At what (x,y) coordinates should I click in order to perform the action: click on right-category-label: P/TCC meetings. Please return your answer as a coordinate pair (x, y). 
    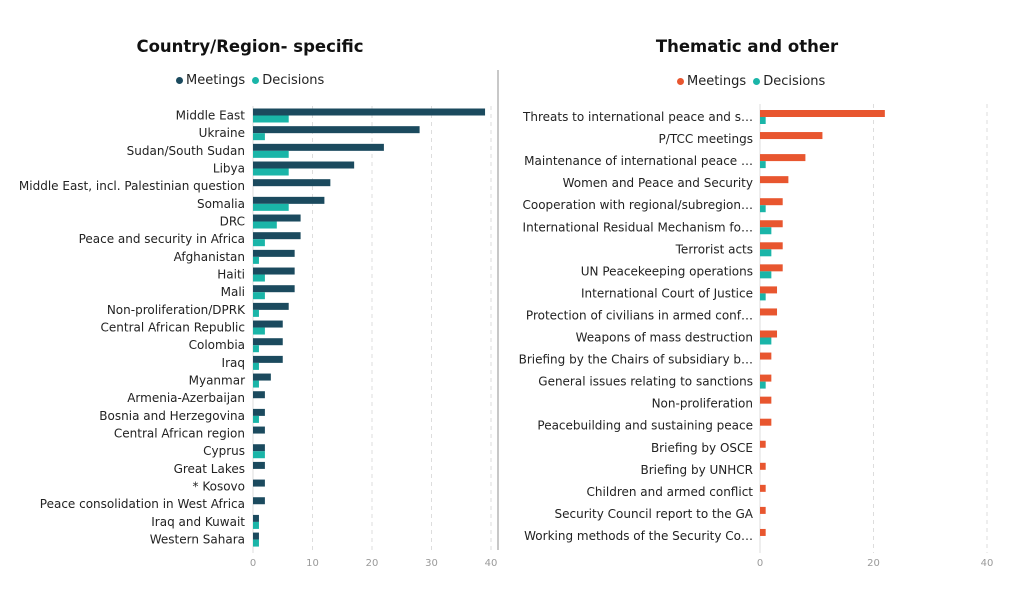
    Looking at the image, I should click on (706, 139).